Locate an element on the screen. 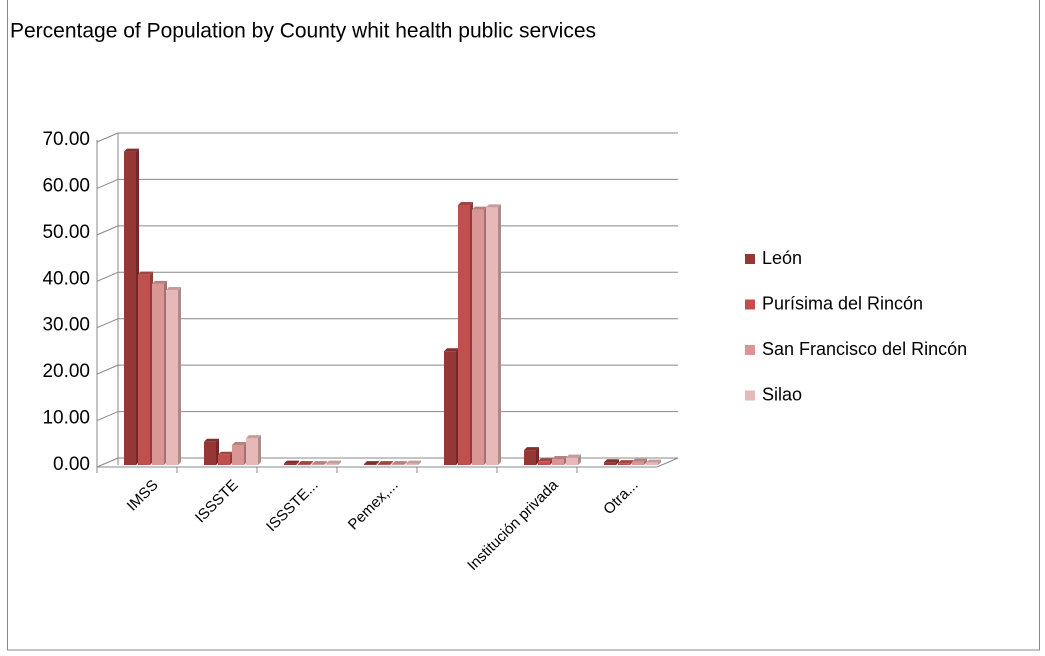 The height and width of the screenshot is (656, 1045). y-tick-label: 30.00 is located at coordinates (66, 325).